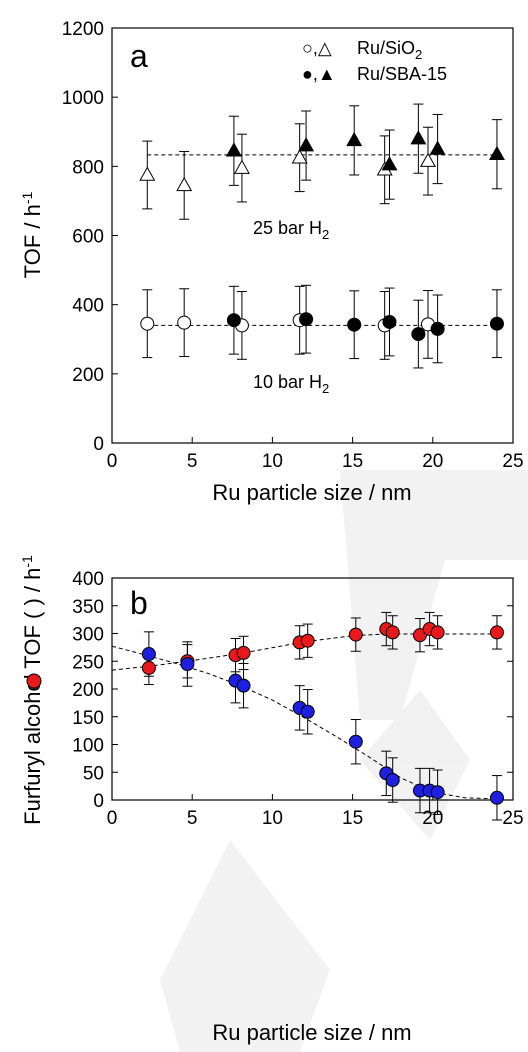 Image resolution: width=528 pixels, height=1052 pixels. I want to click on y-axis-title-main: TOF / h, so click(32, 241).